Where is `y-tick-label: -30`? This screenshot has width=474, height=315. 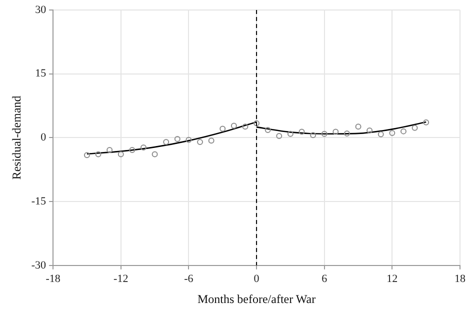 y-tick-label: -30 is located at coordinates (39, 265).